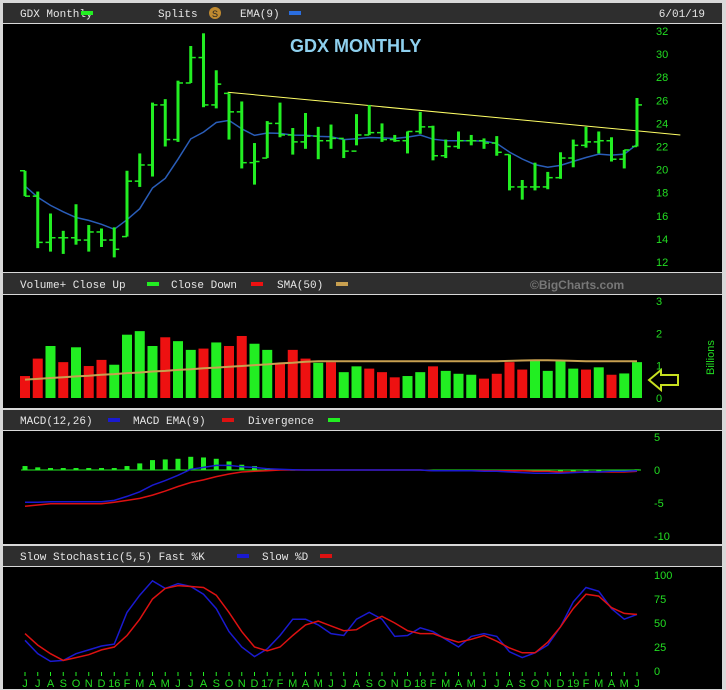  I want to click on legend-divergence-swatch, so click(334, 420).